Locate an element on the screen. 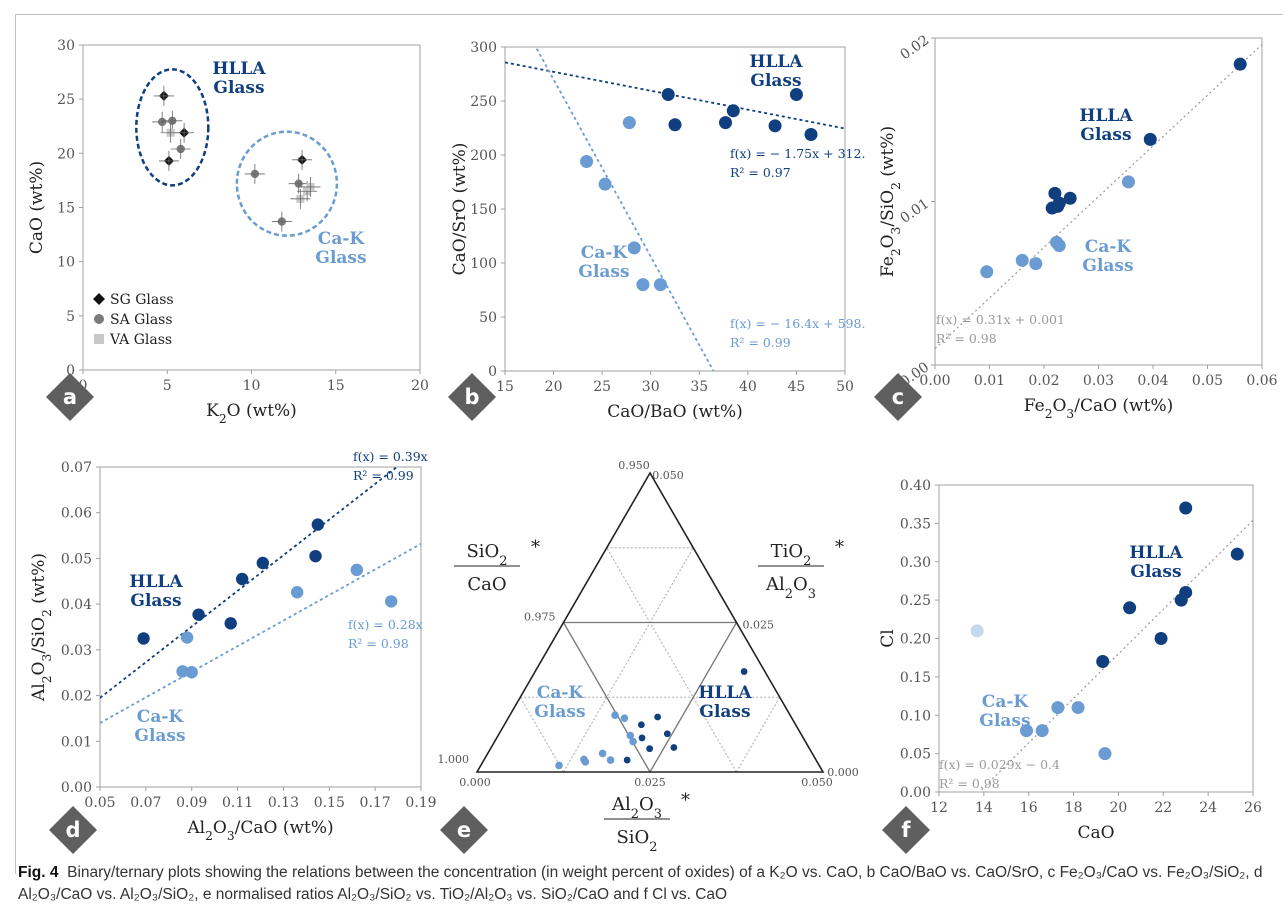 The height and width of the screenshot is (917, 1287). group-label-hlla: HLLA is located at coordinates (239, 69).